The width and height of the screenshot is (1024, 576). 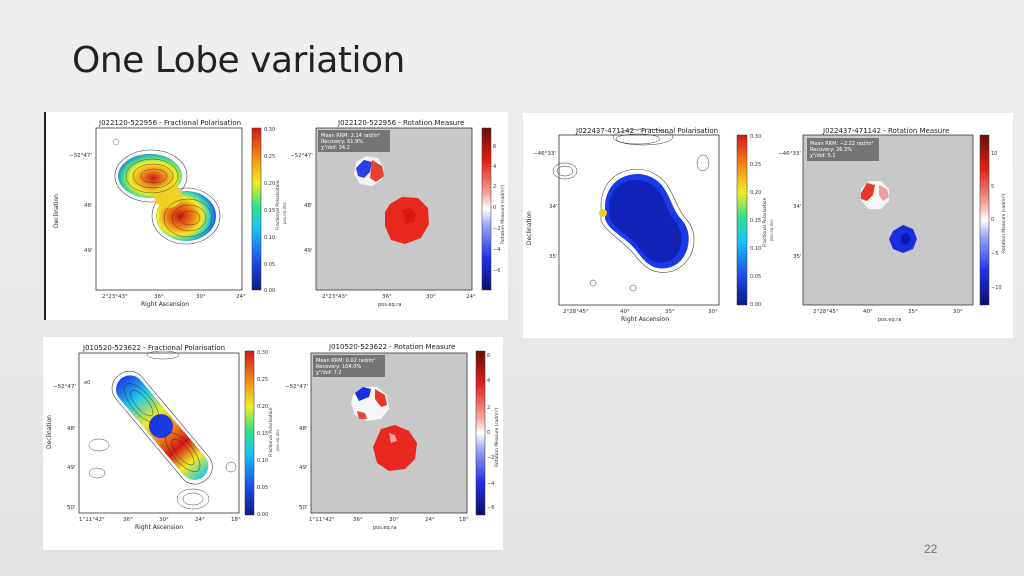 What do you see at coordinates (400, 123) in the screenshot?
I see `rm-title: J022120-522956 - Rotation Measure` at bounding box center [400, 123].